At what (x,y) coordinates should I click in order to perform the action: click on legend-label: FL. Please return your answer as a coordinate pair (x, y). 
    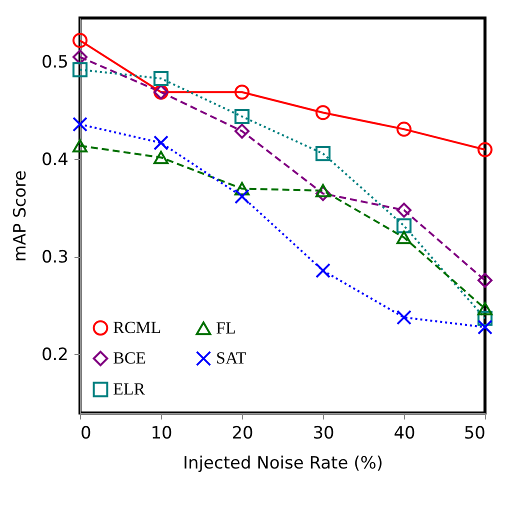
    Looking at the image, I should click on (226, 328).